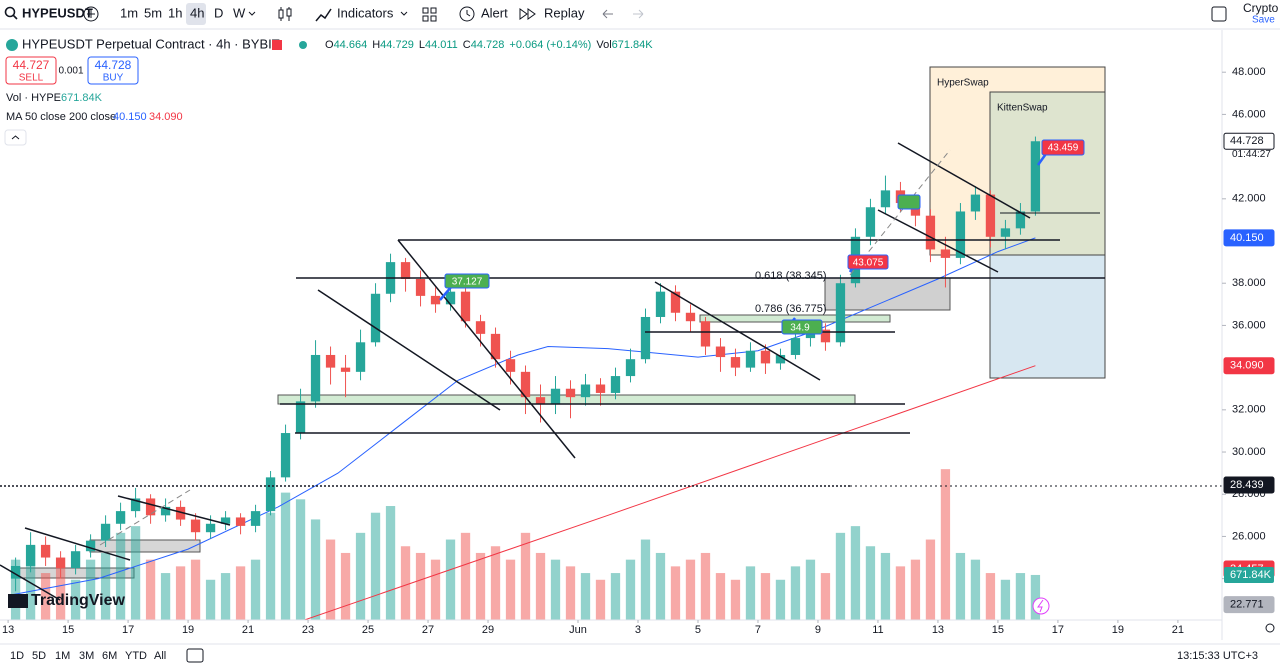 Image resolution: width=1280 pixels, height=670 pixels. What do you see at coordinates (1041, 606) in the screenshot?
I see `lightning-button` at bounding box center [1041, 606].